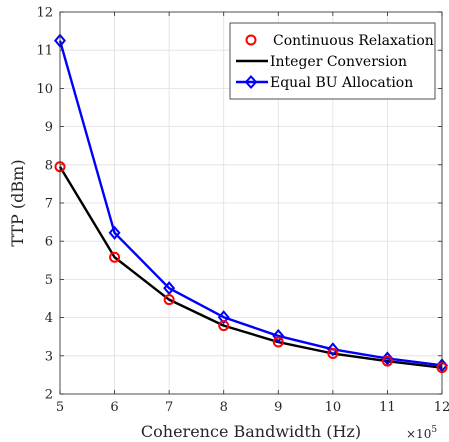  Describe the element at coordinates (251, 82) in the screenshot. I see `legend-marker-diamond-icon` at that location.